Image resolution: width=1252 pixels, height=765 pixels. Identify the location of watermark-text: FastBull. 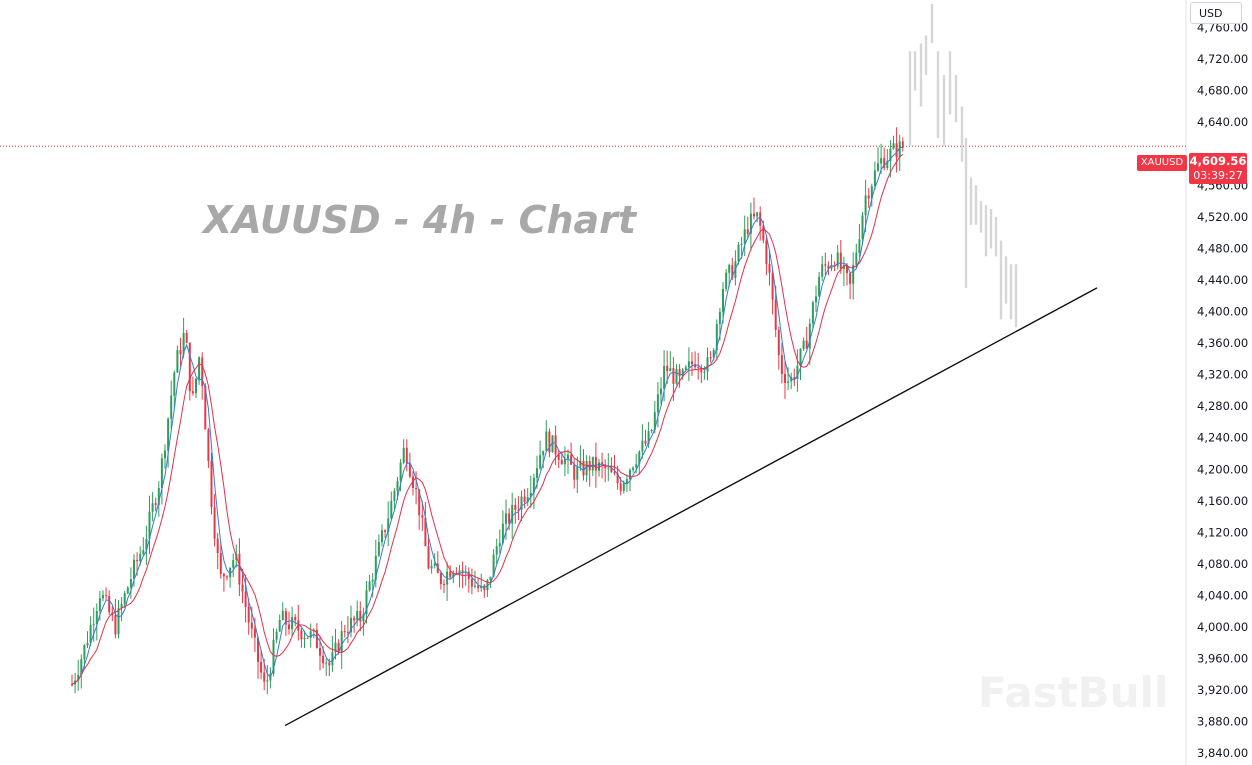
(1073, 692).